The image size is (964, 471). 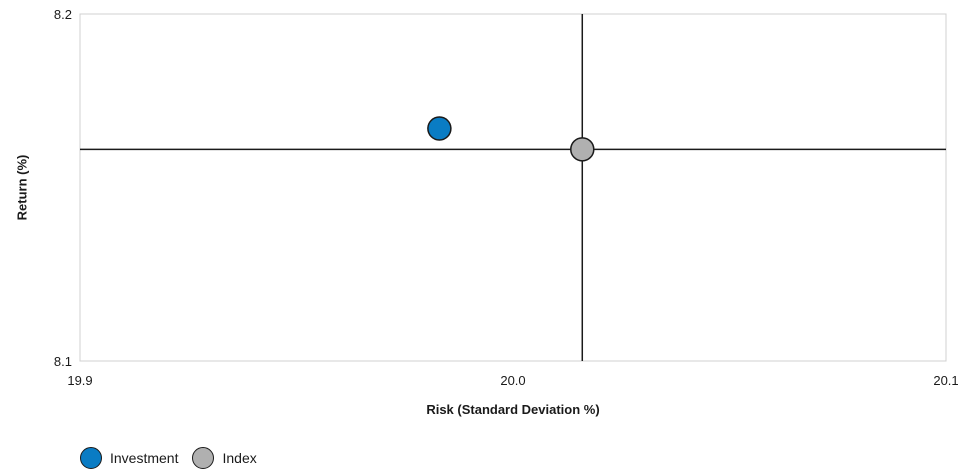 I want to click on y-axis-label: Return (%), so click(x=22, y=188).